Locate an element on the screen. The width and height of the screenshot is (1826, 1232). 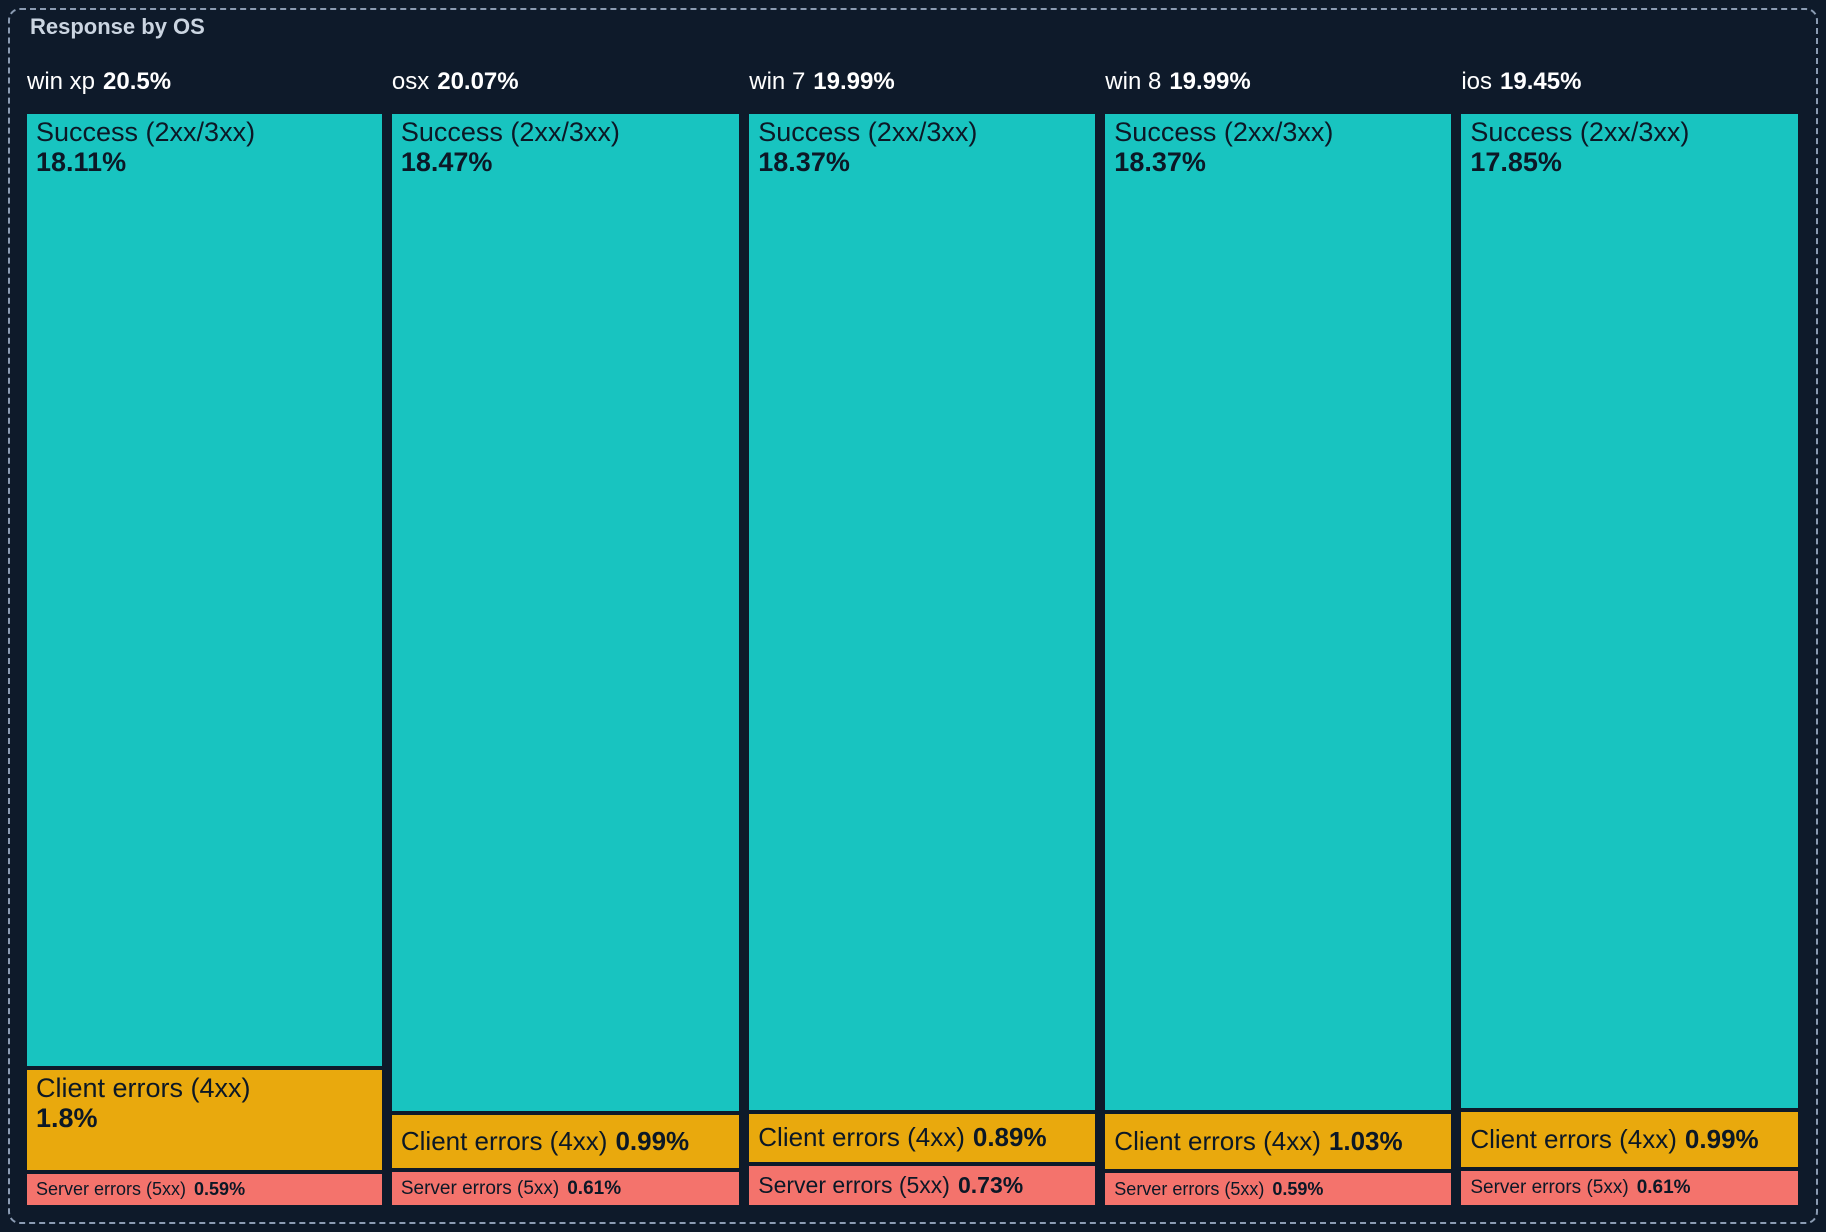
segment-value: 0.89% is located at coordinates (1009, 1137).